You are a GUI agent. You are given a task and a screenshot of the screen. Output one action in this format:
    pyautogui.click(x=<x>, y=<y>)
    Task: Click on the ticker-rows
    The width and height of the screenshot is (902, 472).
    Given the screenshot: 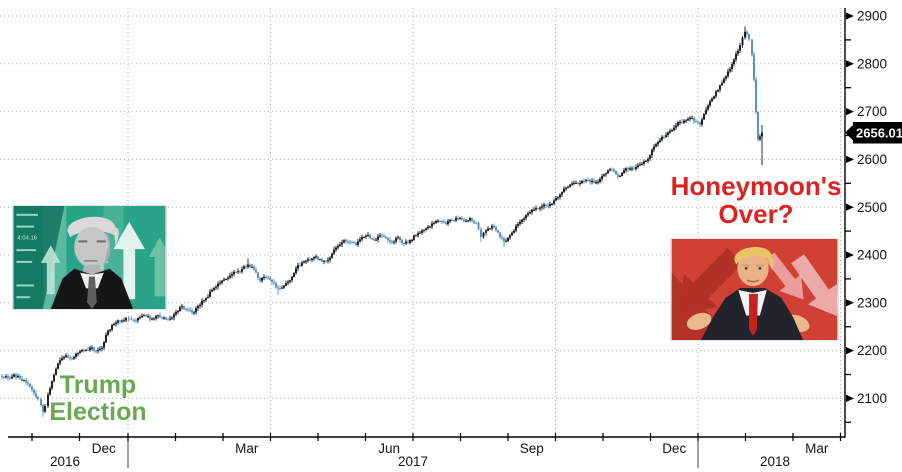 What is the action you would take?
    pyautogui.click(x=27, y=256)
    